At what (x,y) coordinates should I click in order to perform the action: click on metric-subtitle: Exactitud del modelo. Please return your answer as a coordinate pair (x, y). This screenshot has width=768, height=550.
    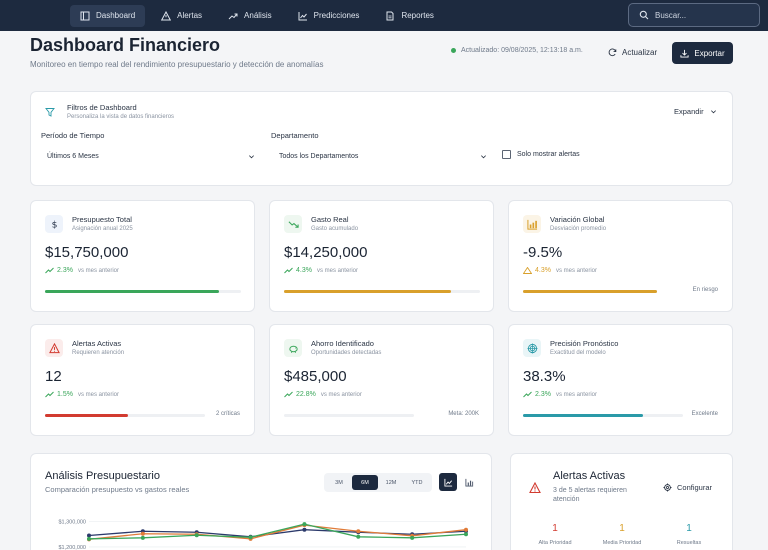
    Looking at the image, I should click on (578, 353).